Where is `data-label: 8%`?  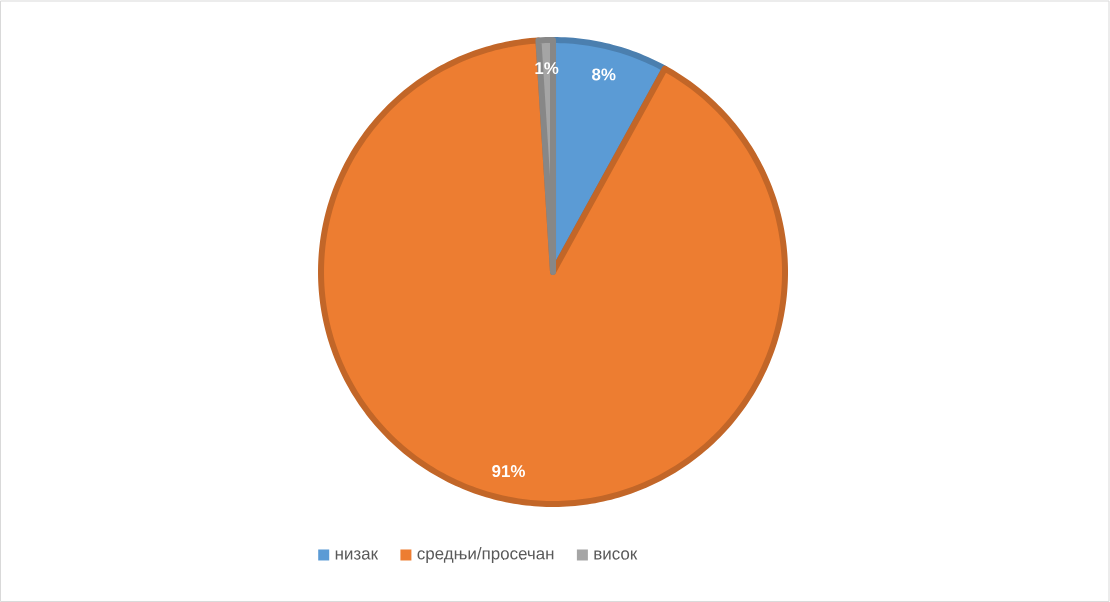 data-label: 8% is located at coordinates (604, 74).